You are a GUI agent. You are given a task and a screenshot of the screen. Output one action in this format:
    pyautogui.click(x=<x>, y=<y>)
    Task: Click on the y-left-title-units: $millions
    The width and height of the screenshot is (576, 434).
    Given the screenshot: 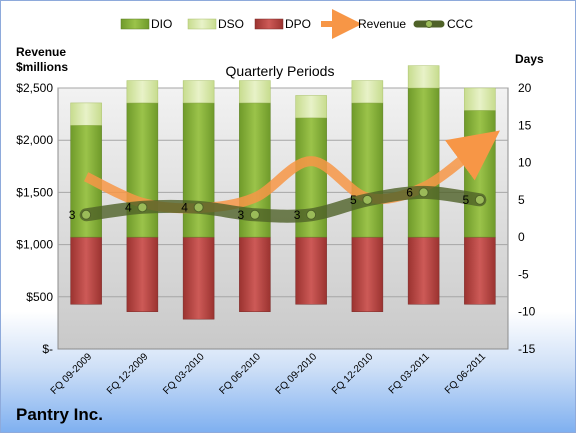 What is the action you would take?
    pyautogui.click(x=42, y=67)
    